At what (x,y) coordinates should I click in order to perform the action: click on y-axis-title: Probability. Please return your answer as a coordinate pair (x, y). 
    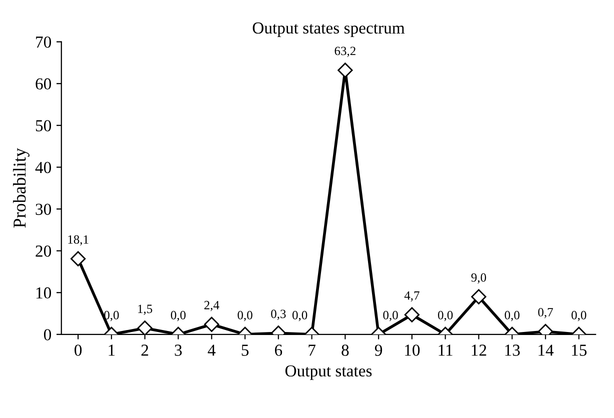
    Looking at the image, I should click on (21, 188).